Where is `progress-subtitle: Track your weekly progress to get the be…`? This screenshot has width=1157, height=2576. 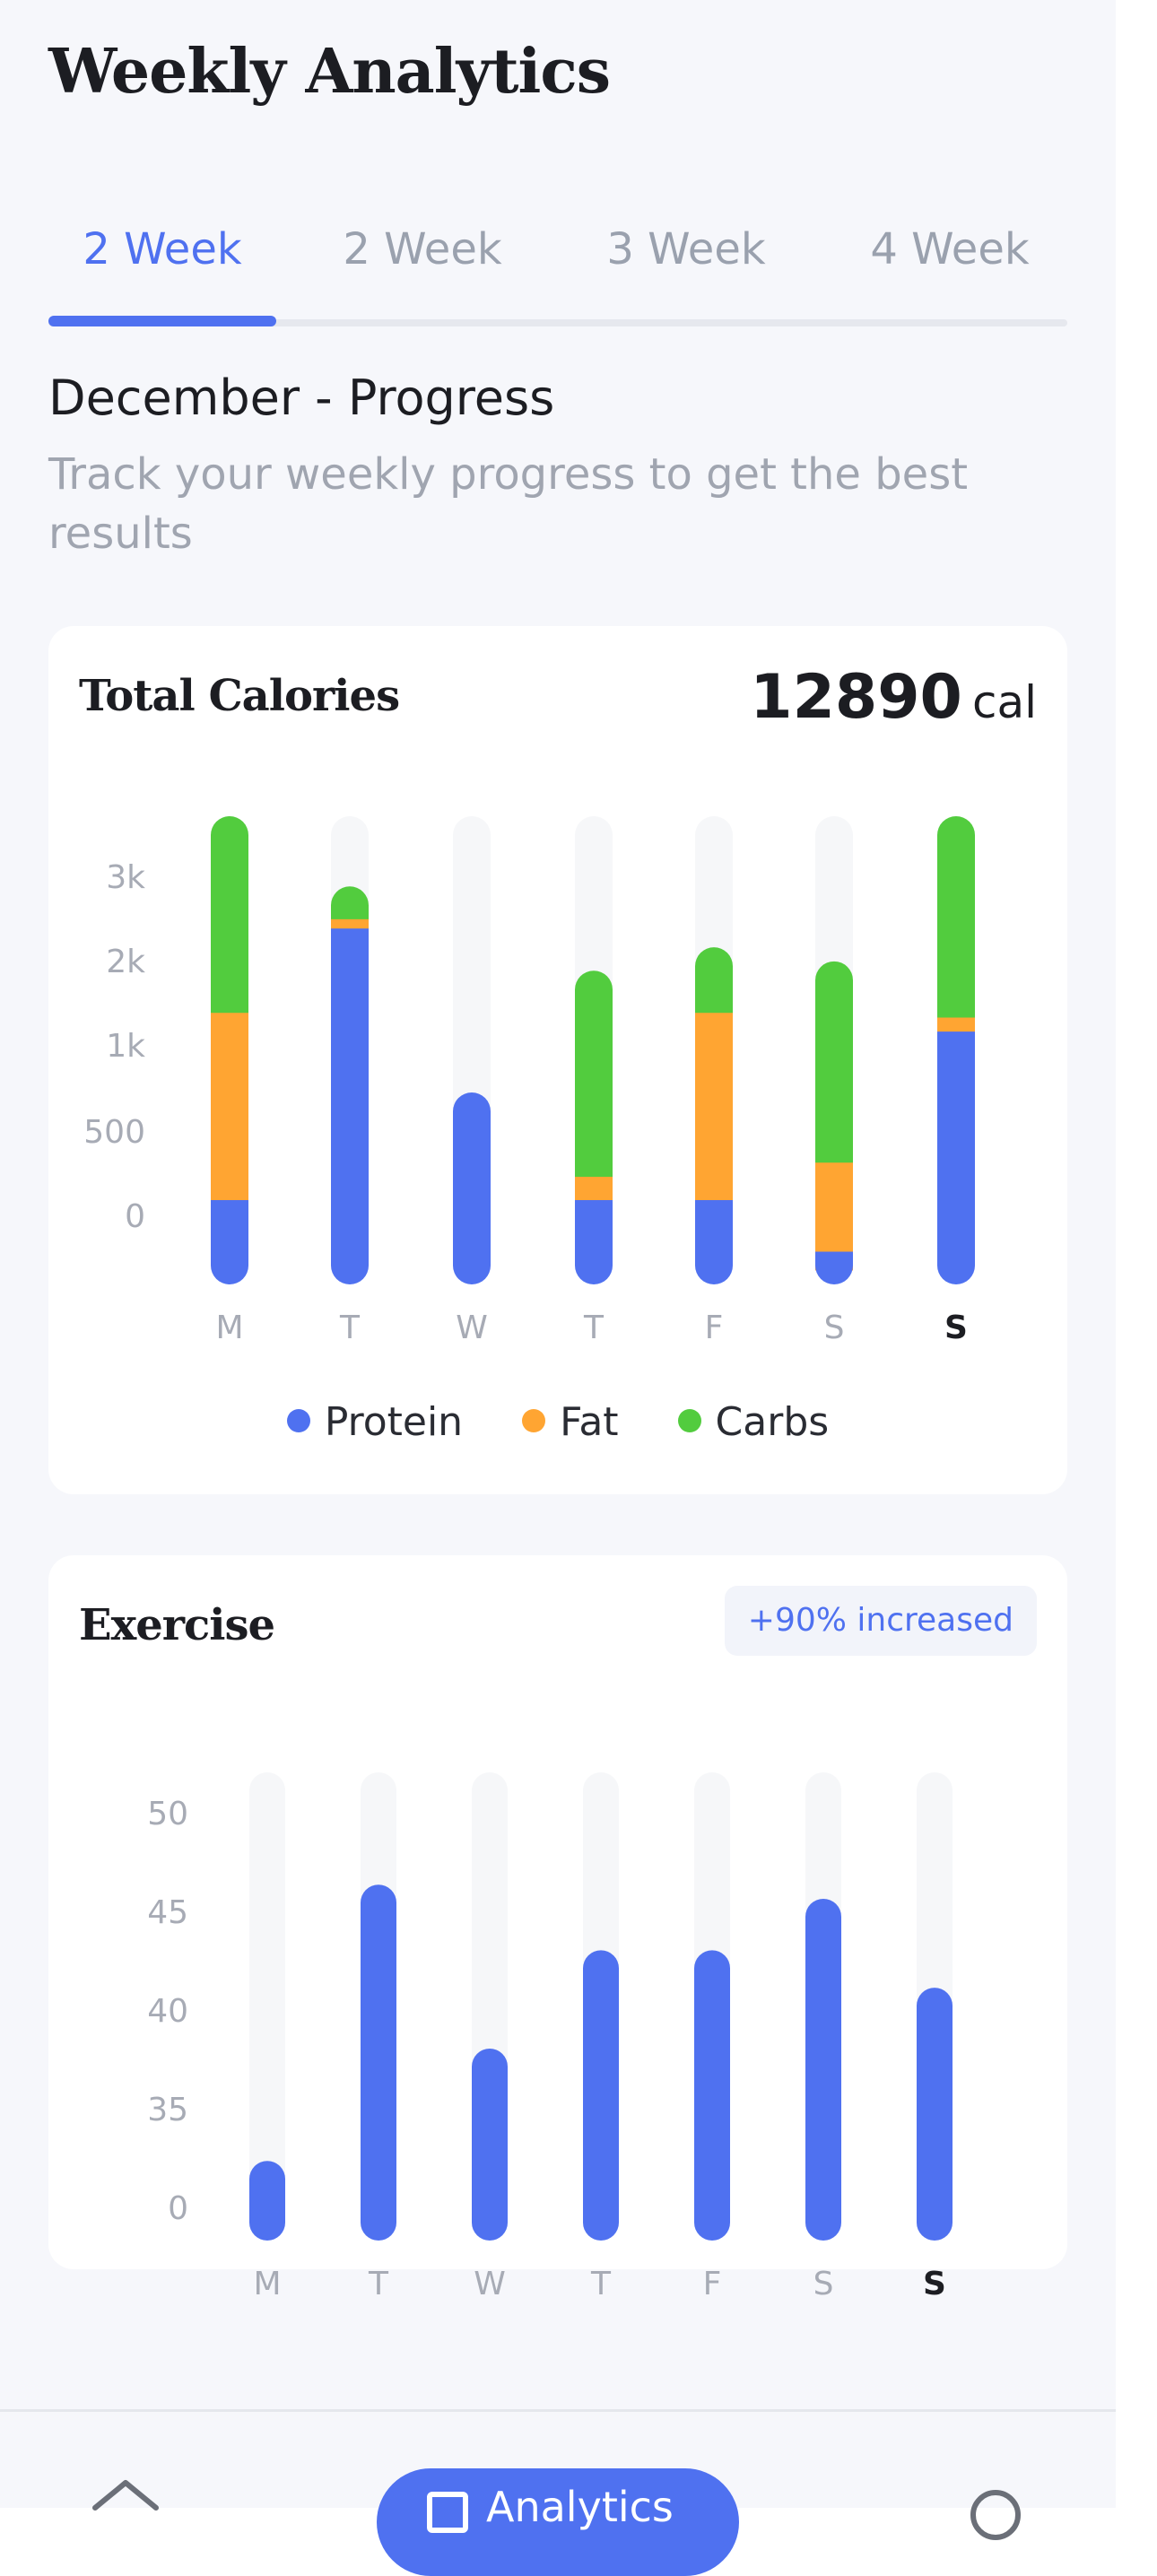
progress-subtitle: Track your weekly progress to get the be… is located at coordinates (508, 504).